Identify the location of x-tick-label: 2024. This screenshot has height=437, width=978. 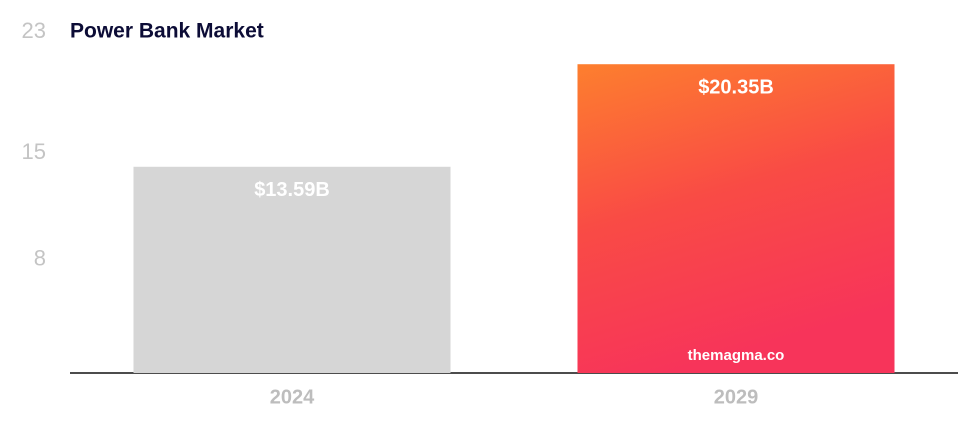
(292, 397).